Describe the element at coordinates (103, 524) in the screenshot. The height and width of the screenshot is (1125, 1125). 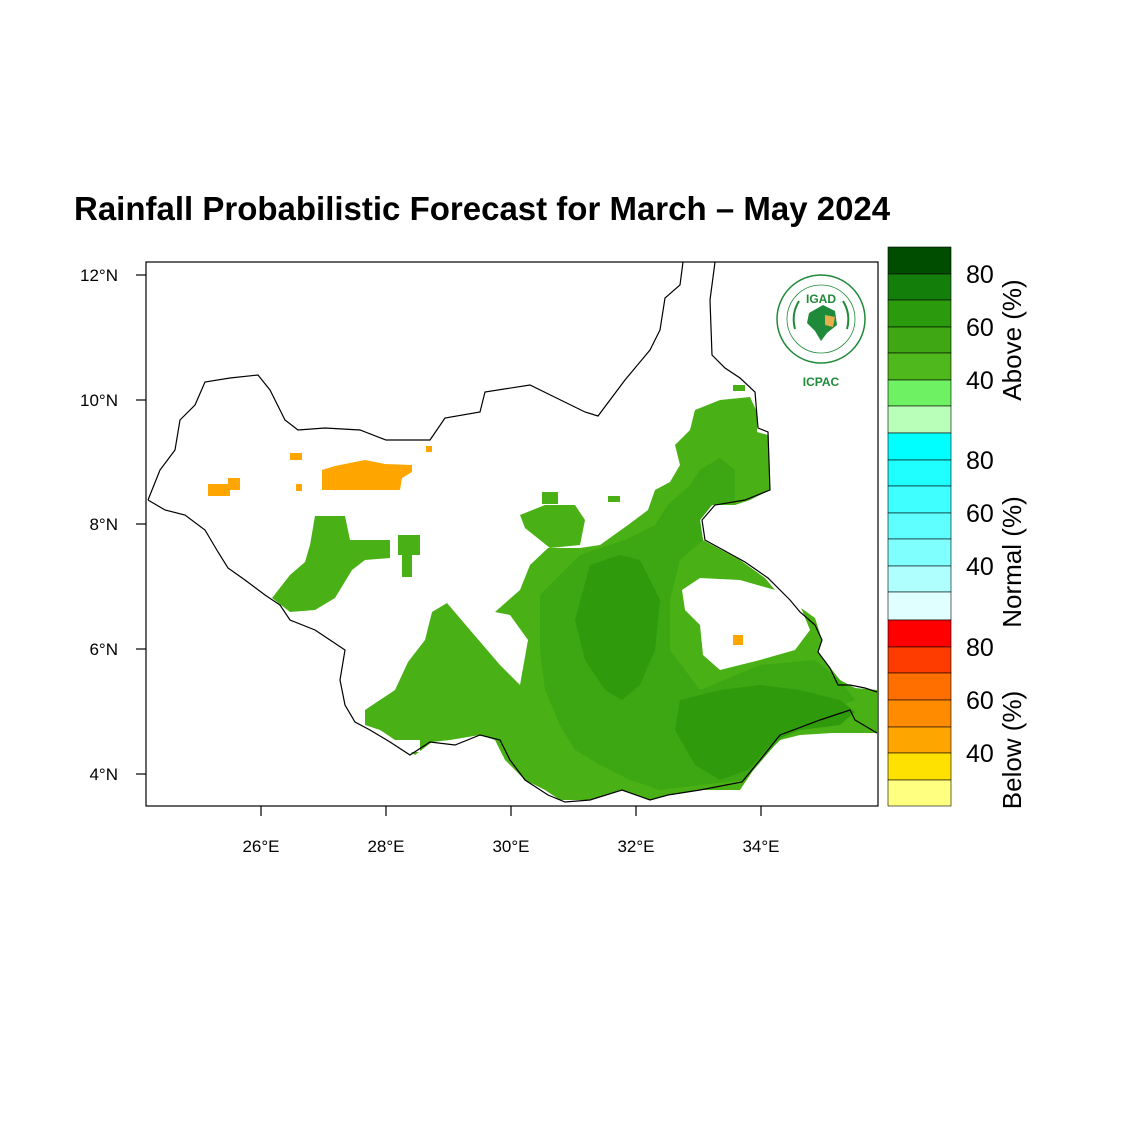
I see `lat-tick-label: 8°N` at that location.